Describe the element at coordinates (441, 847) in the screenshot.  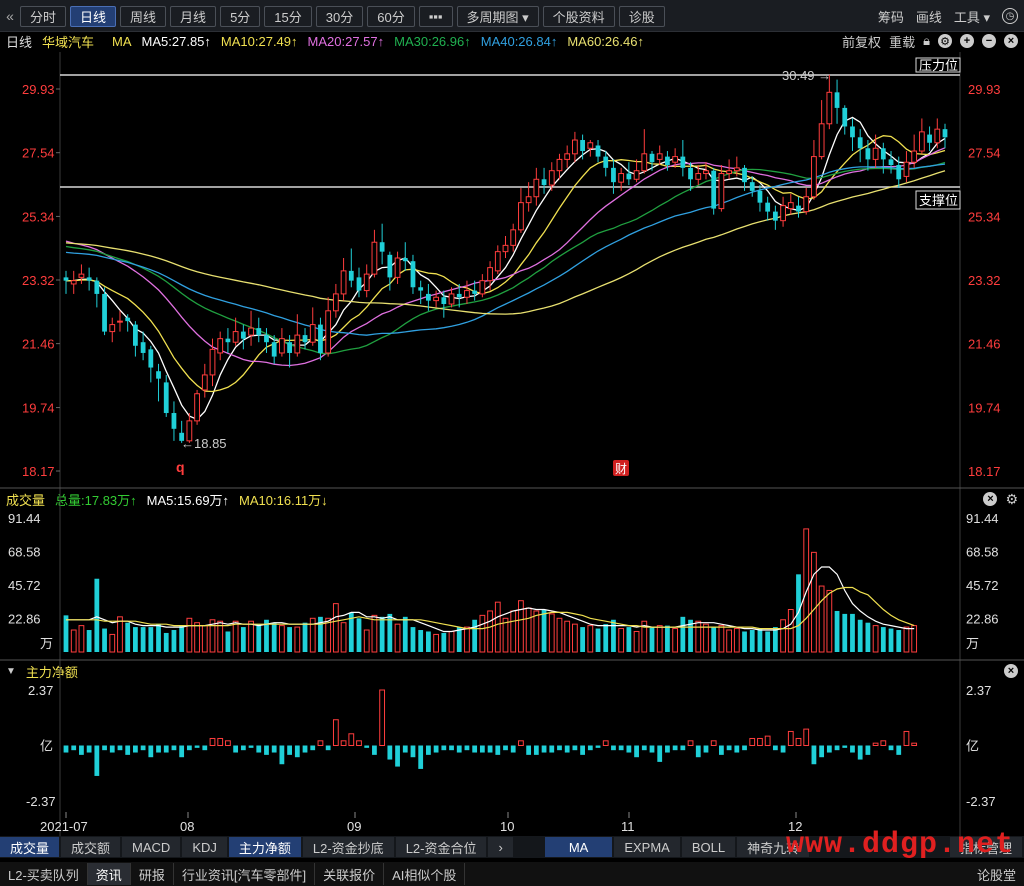
I see `indicator-tab-6: L2-资金合位` at that location.